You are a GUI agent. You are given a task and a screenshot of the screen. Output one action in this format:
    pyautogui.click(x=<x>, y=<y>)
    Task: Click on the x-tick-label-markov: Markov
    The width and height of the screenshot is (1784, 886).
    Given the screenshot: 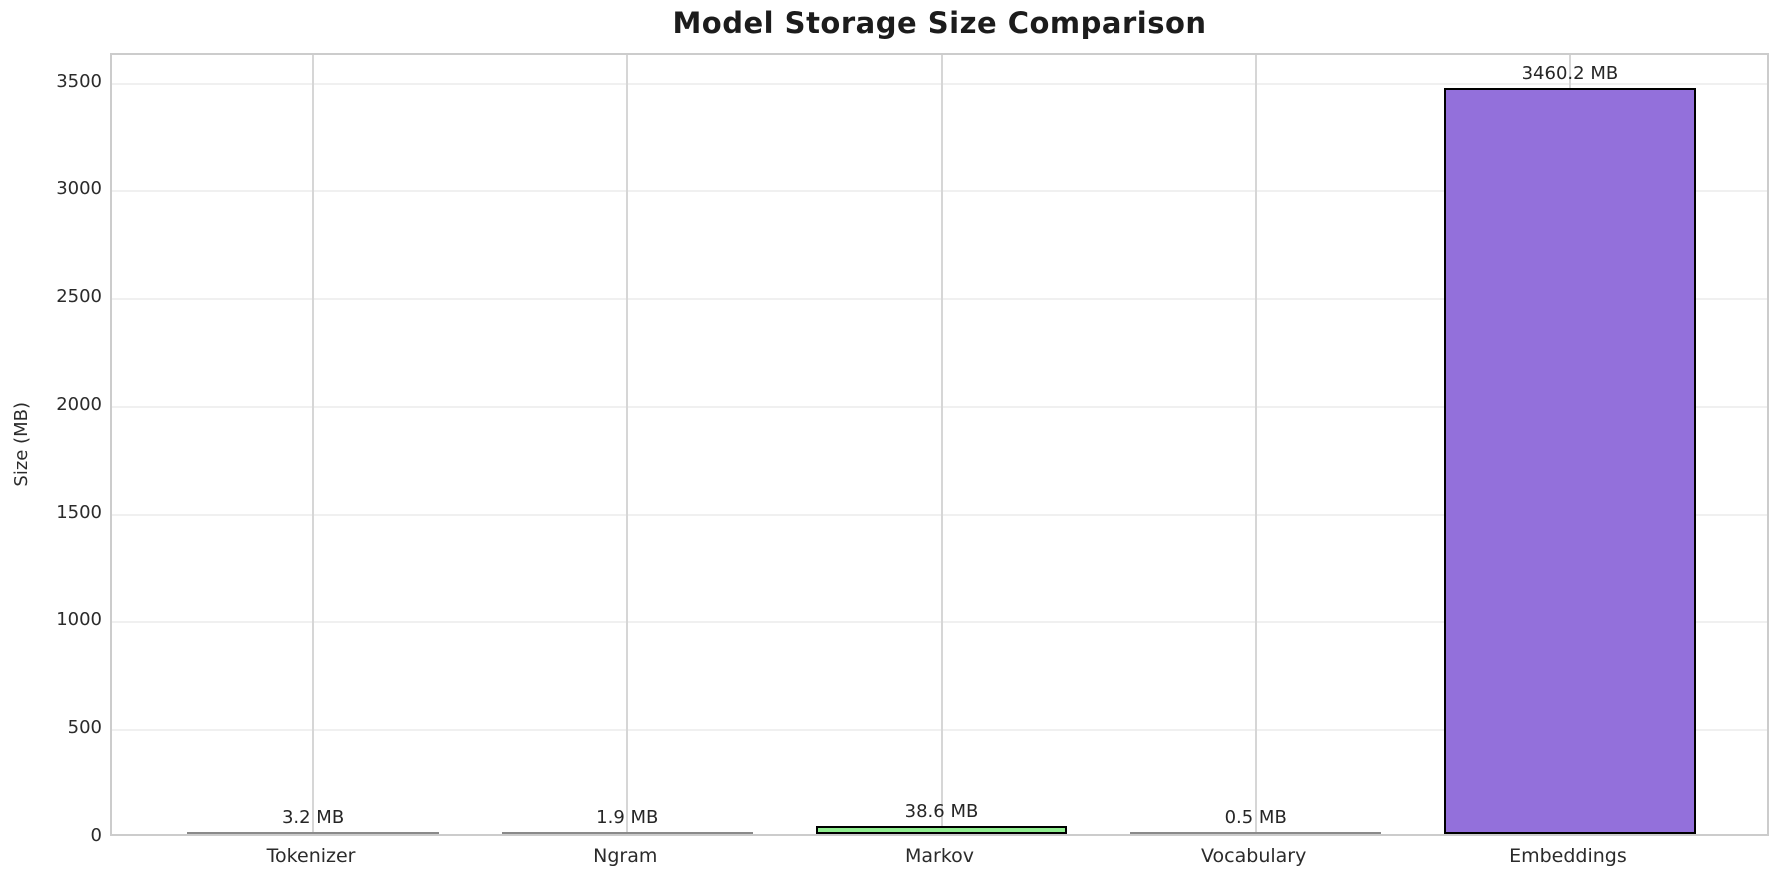 What is the action you would take?
    pyautogui.click(x=939, y=856)
    